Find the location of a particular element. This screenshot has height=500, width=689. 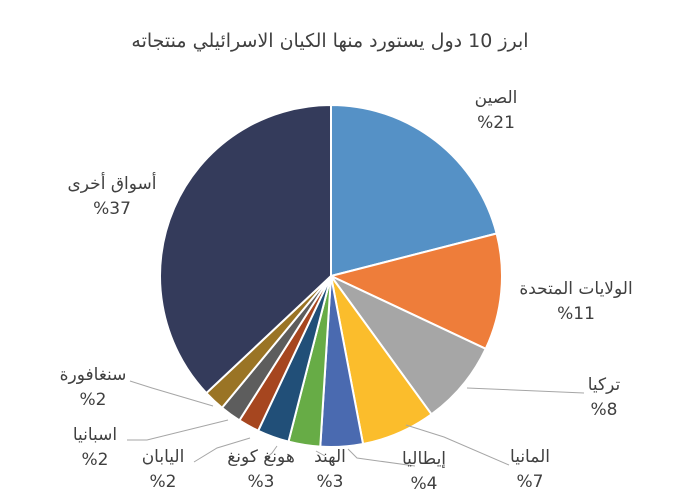

slice-percent-label: %21 is located at coordinates (496, 123).